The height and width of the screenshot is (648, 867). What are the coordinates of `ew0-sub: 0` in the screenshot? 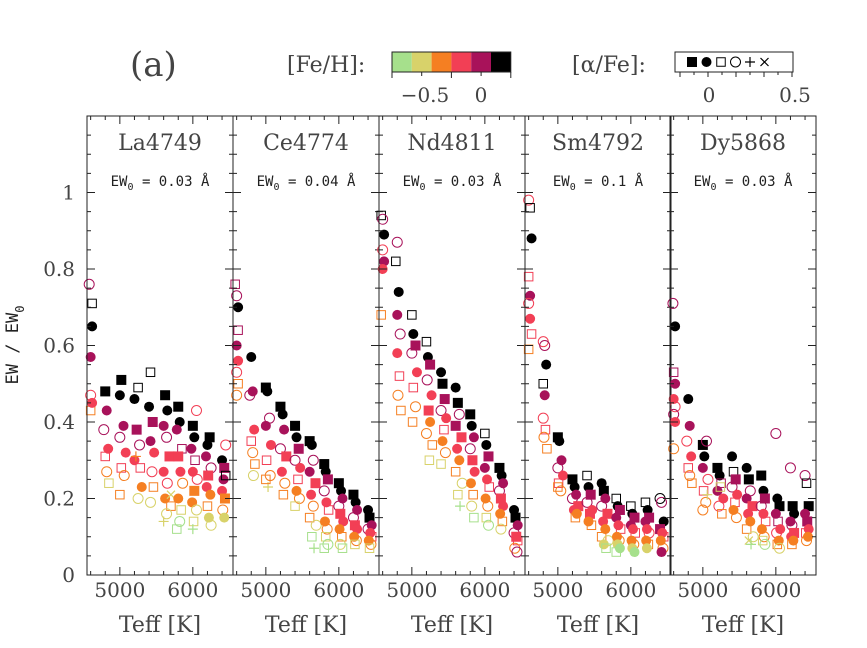 It's located at (422, 187).